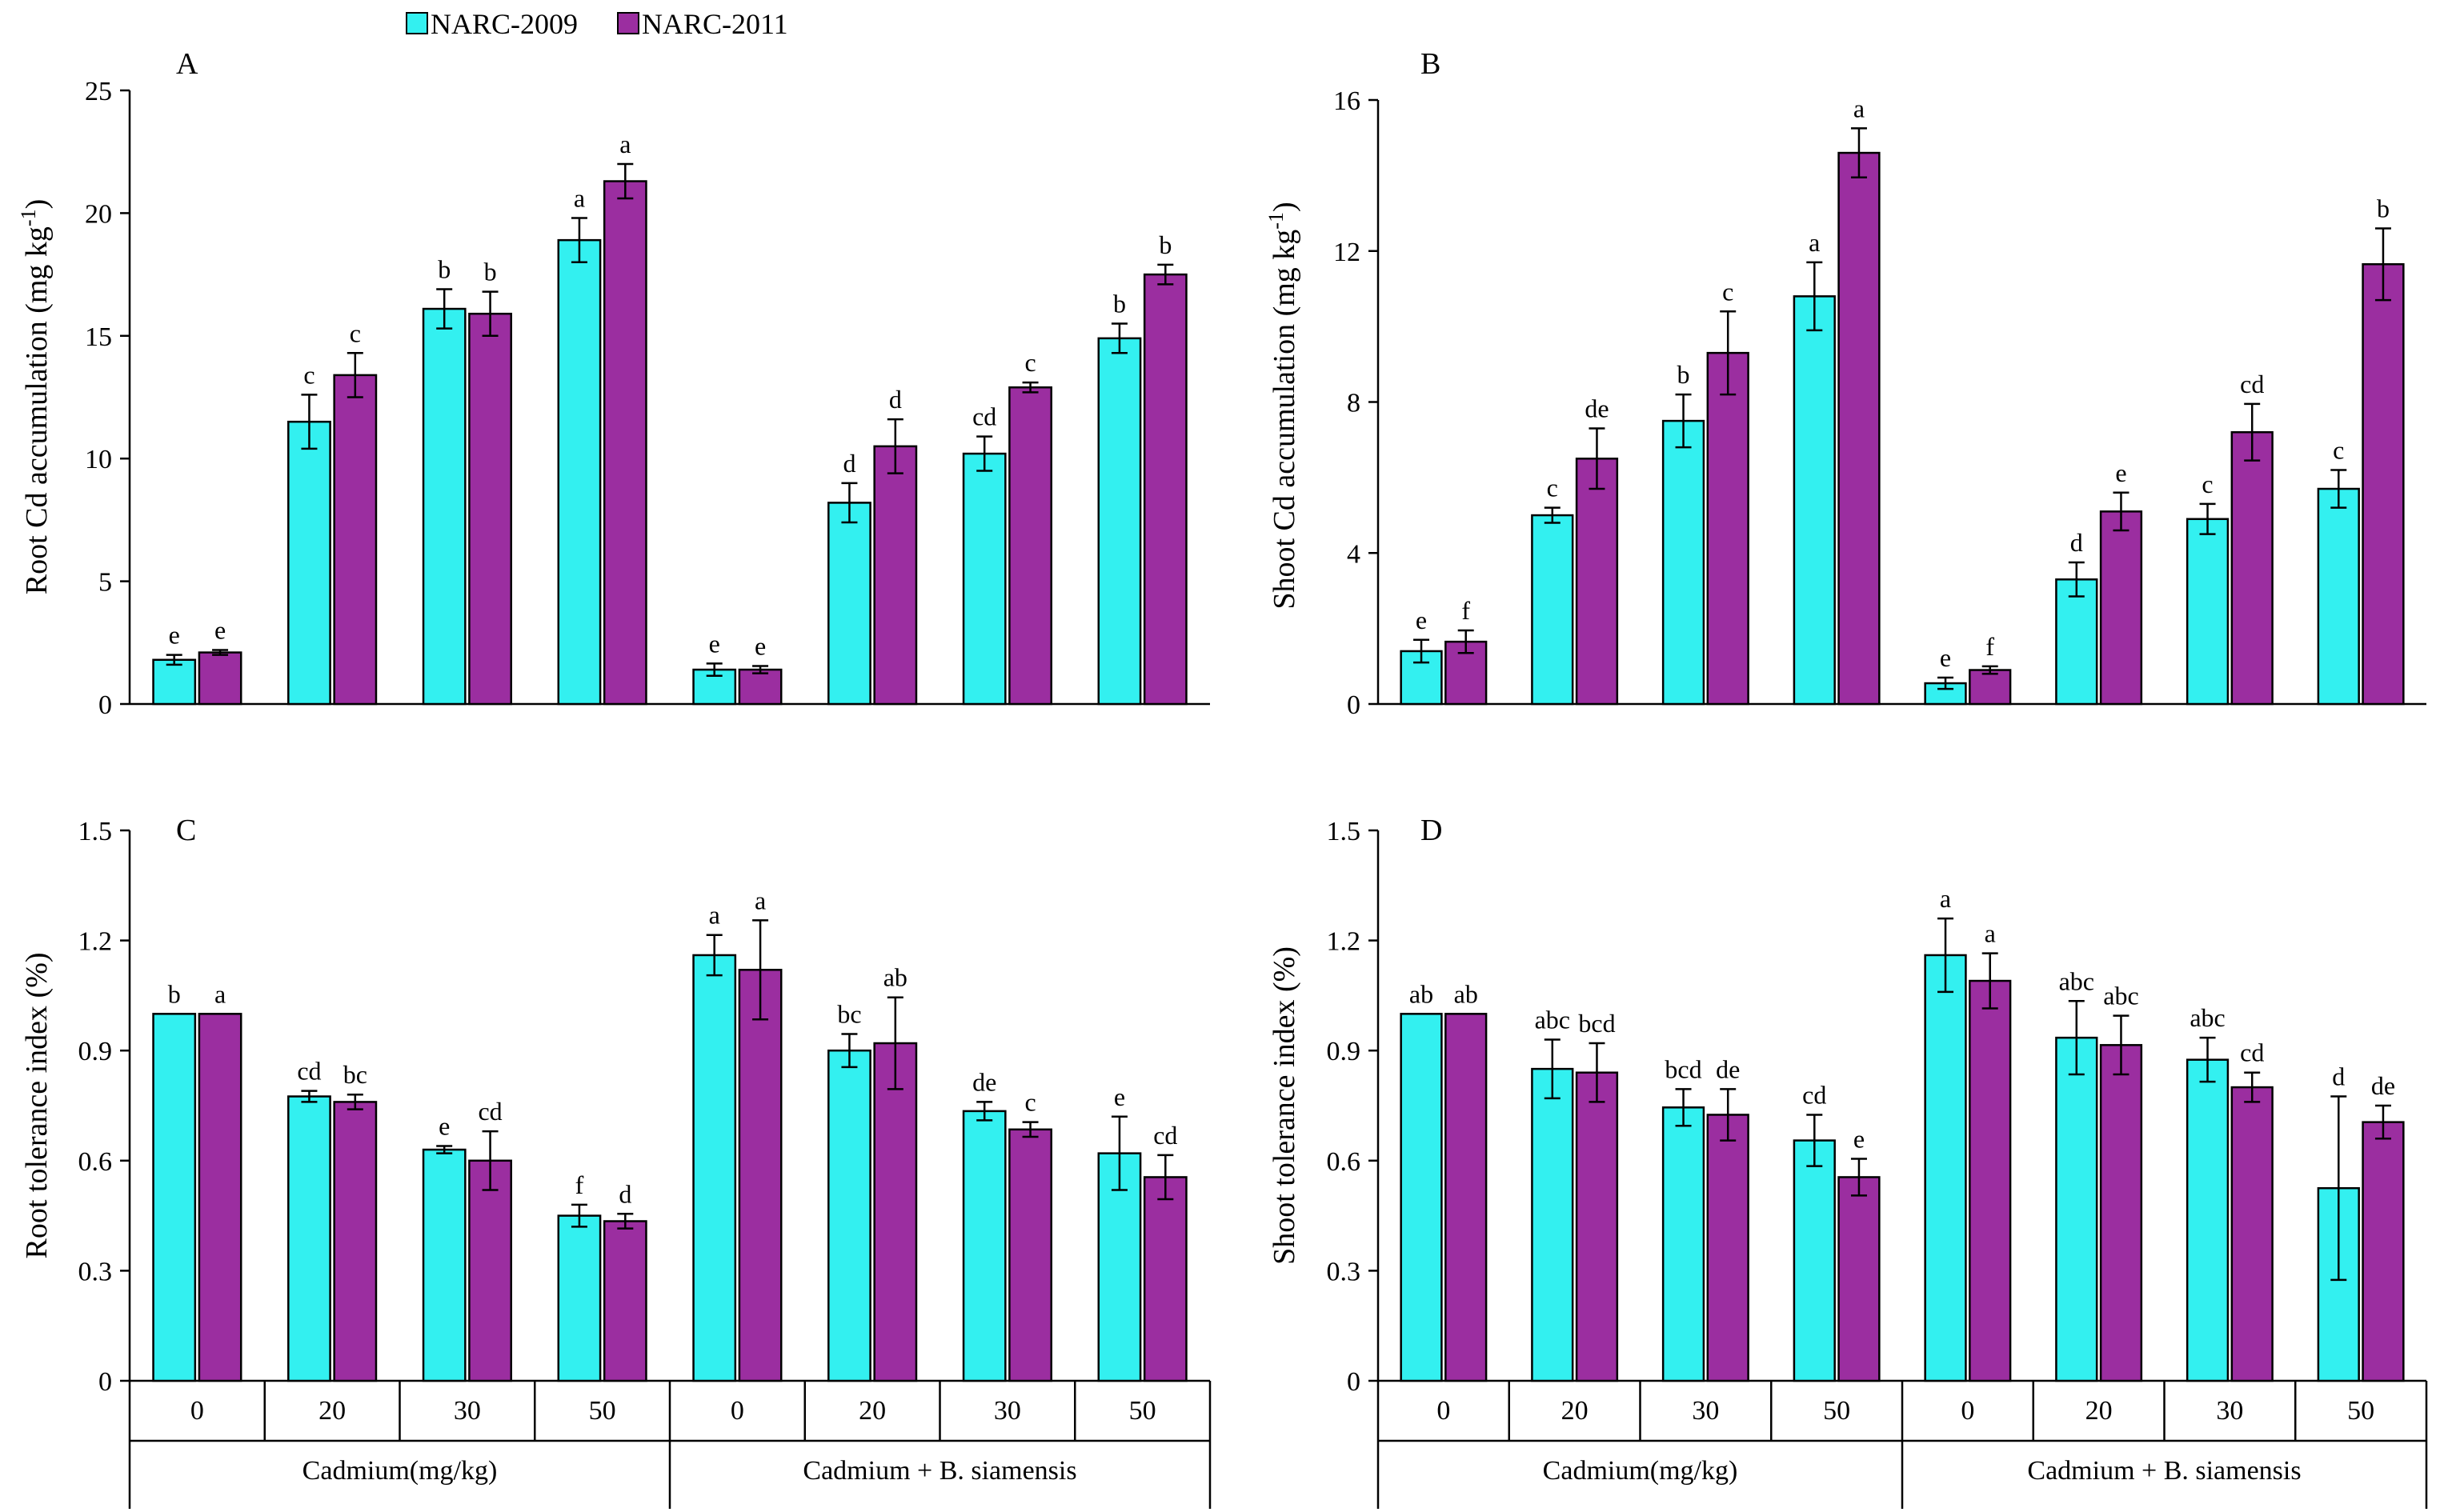 This screenshot has height=1512, width=2448. I want to click on significance-letter-d-narc-2009: cd, so click(1814, 1094).